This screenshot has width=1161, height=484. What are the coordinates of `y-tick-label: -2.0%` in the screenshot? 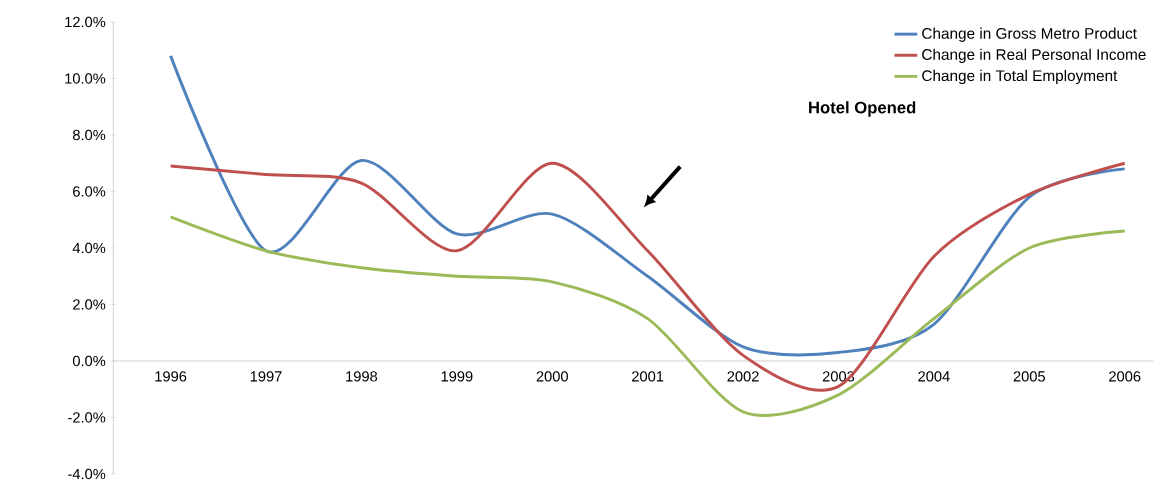 It's located at (87, 417).